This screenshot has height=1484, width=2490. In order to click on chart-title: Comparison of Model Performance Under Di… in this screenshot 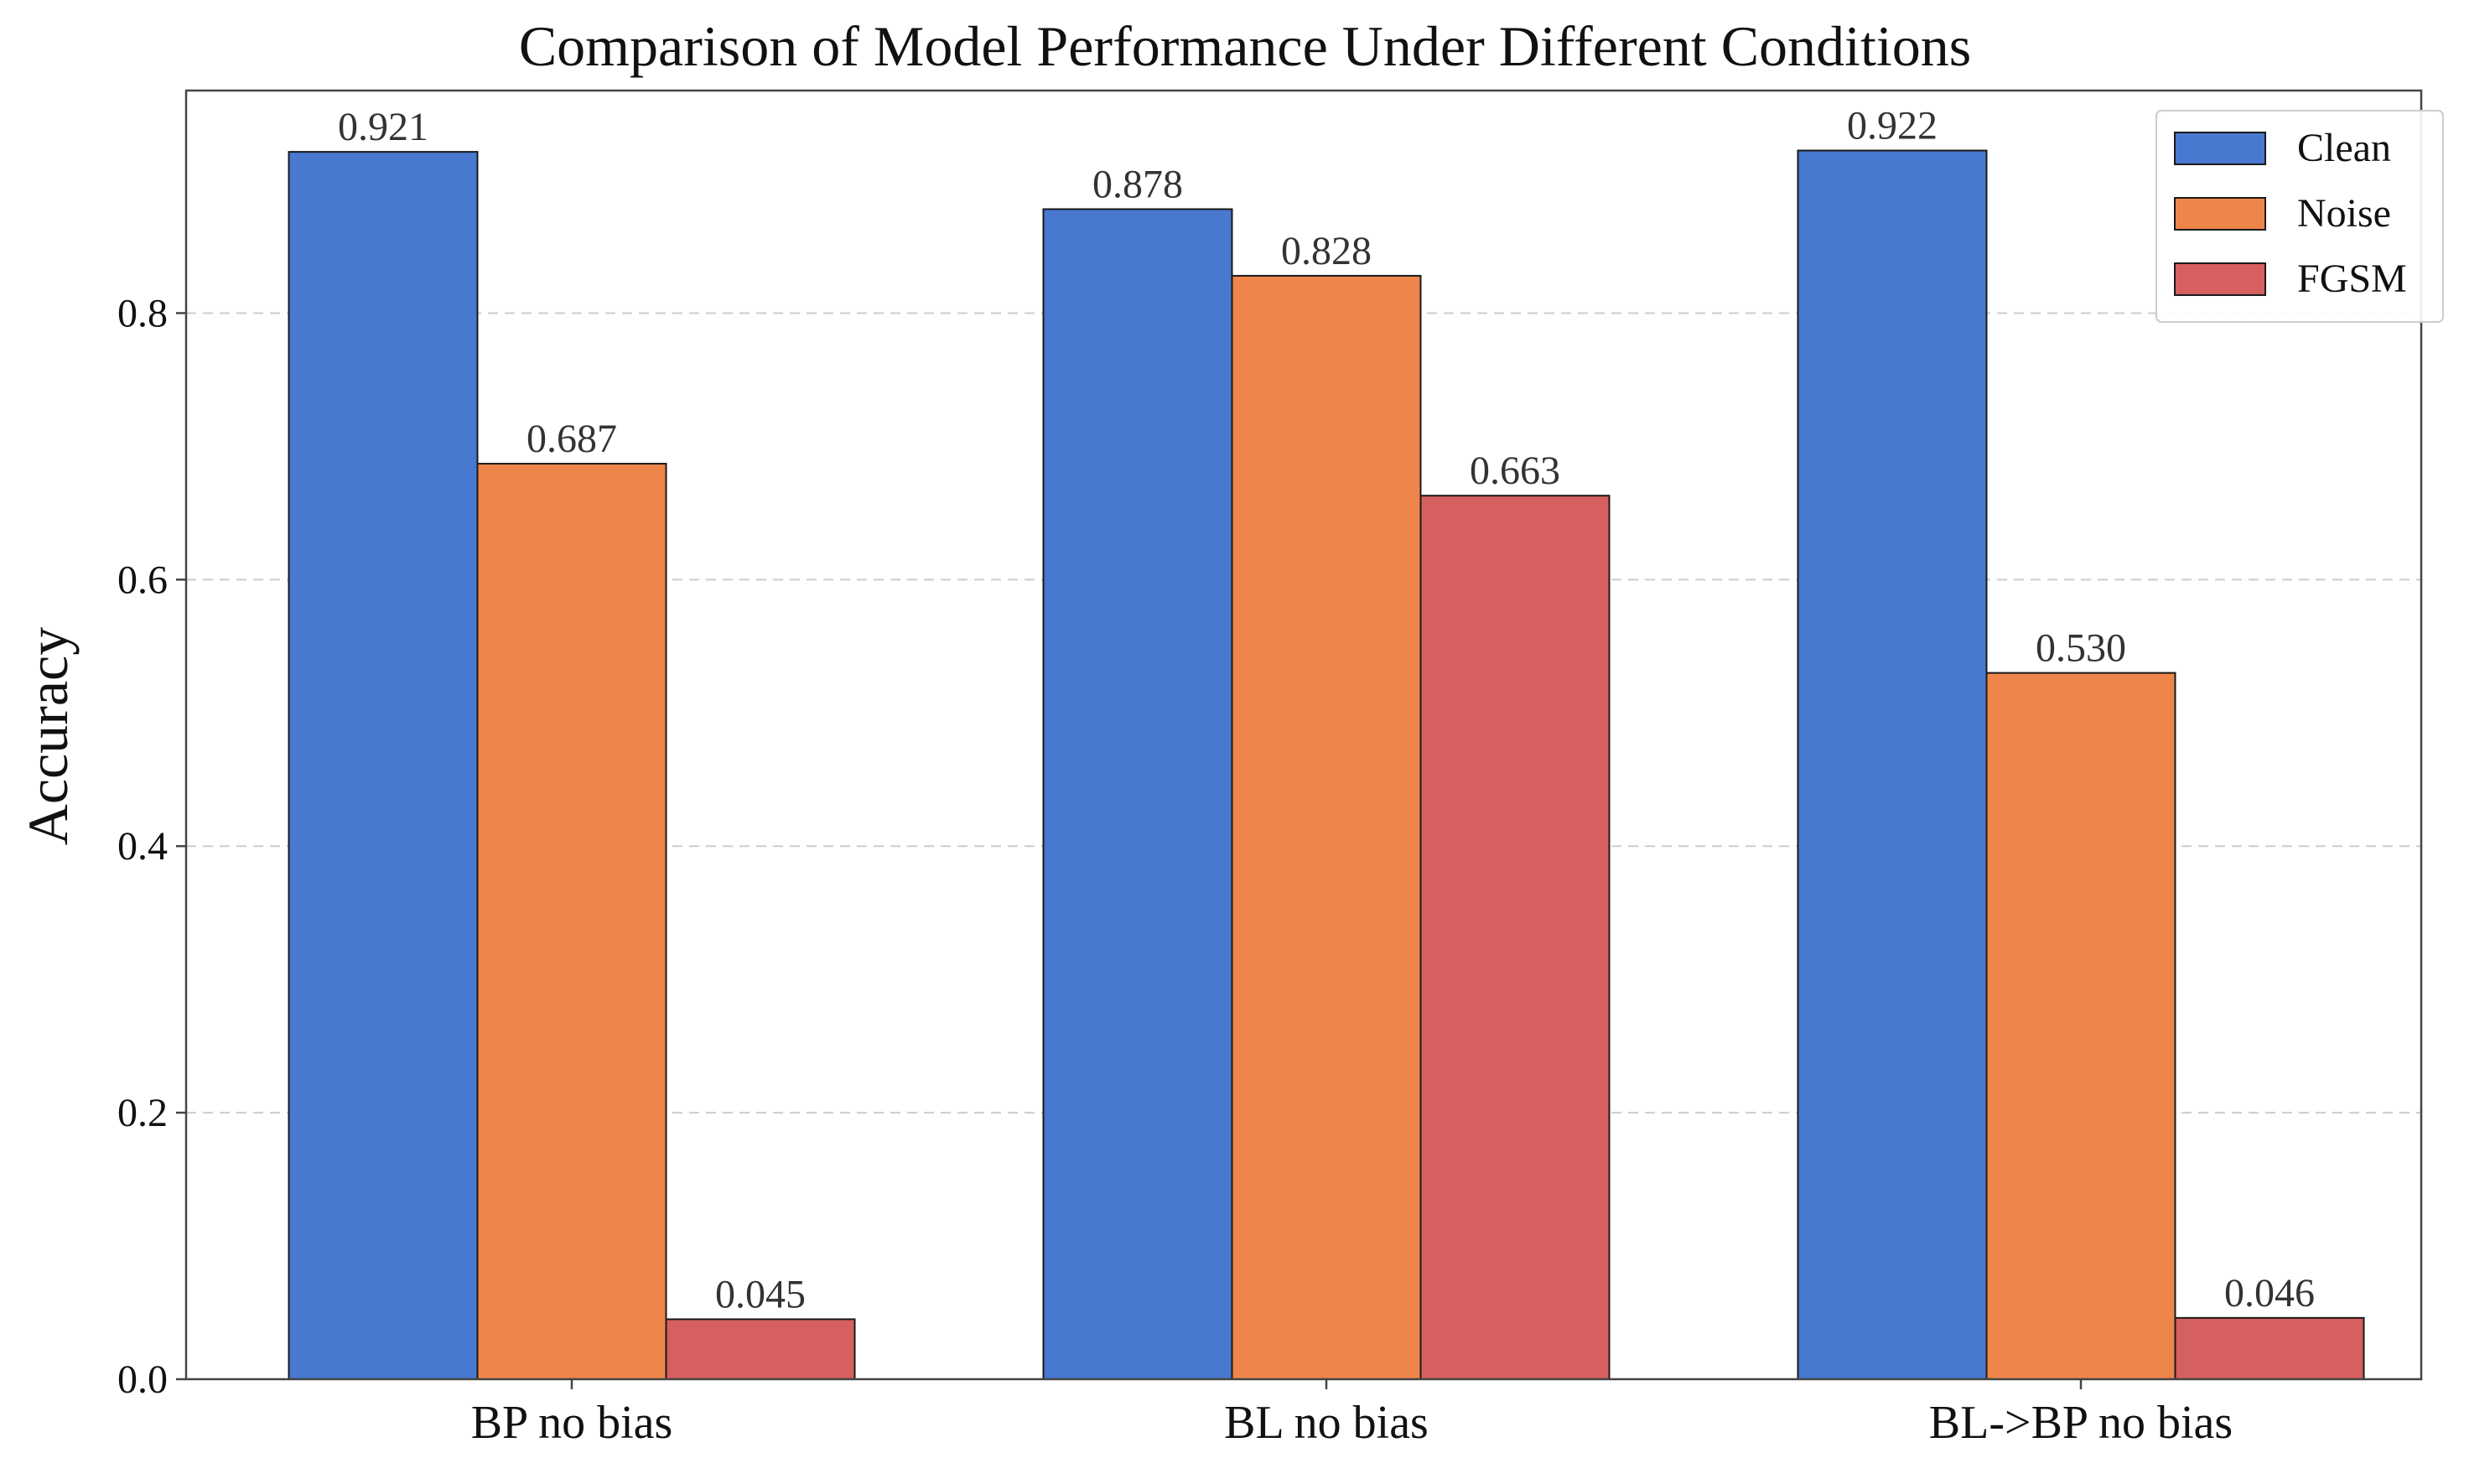, I will do `click(1245, 46)`.